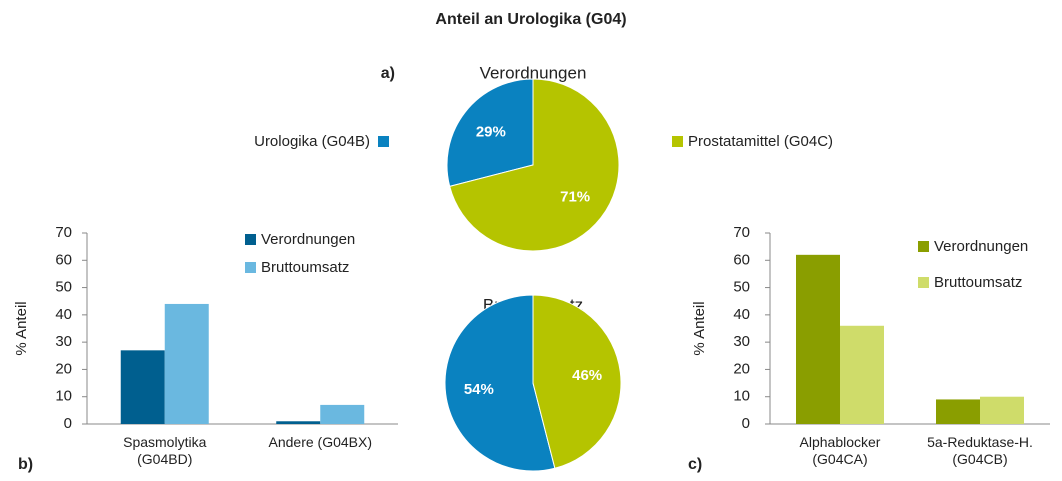 This screenshot has height=481, width=1062. I want to click on data-label: 46%, so click(587, 375).